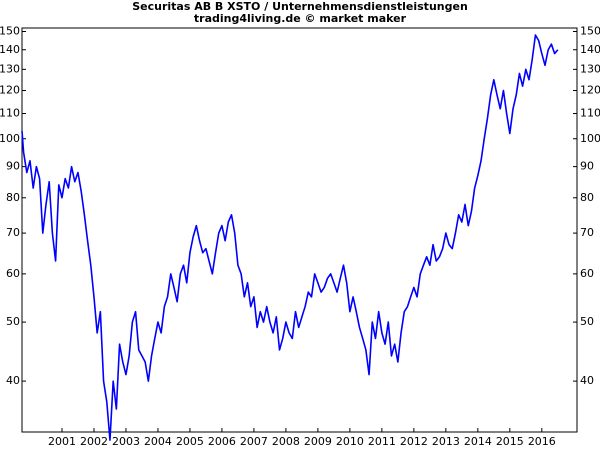 Image resolution: width=600 pixels, height=450 pixels. What do you see at coordinates (190, 441) in the screenshot?
I see `x-tick-label: 2005` at bounding box center [190, 441].